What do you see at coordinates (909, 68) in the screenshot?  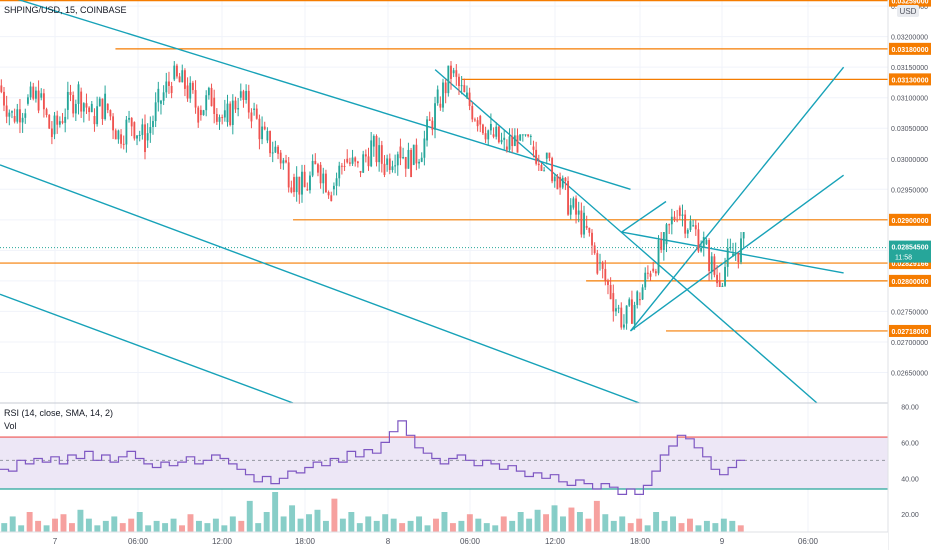 I see `price-tick-label: 0.03150000` at bounding box center [909, 68].